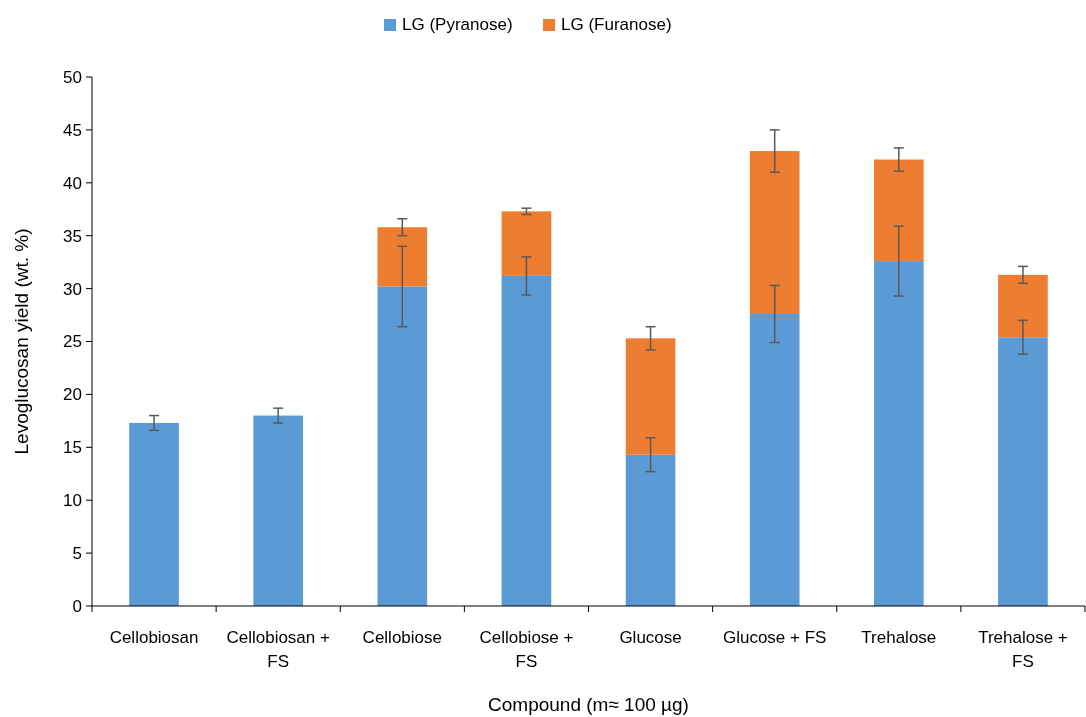 Image resolution: width=1086 pixels, height=717 pixels. What do you see at coordinates (616, 24) in the screenshot?
I see `legend-label: LG (Furanose)` at bounding box center [616, 24].